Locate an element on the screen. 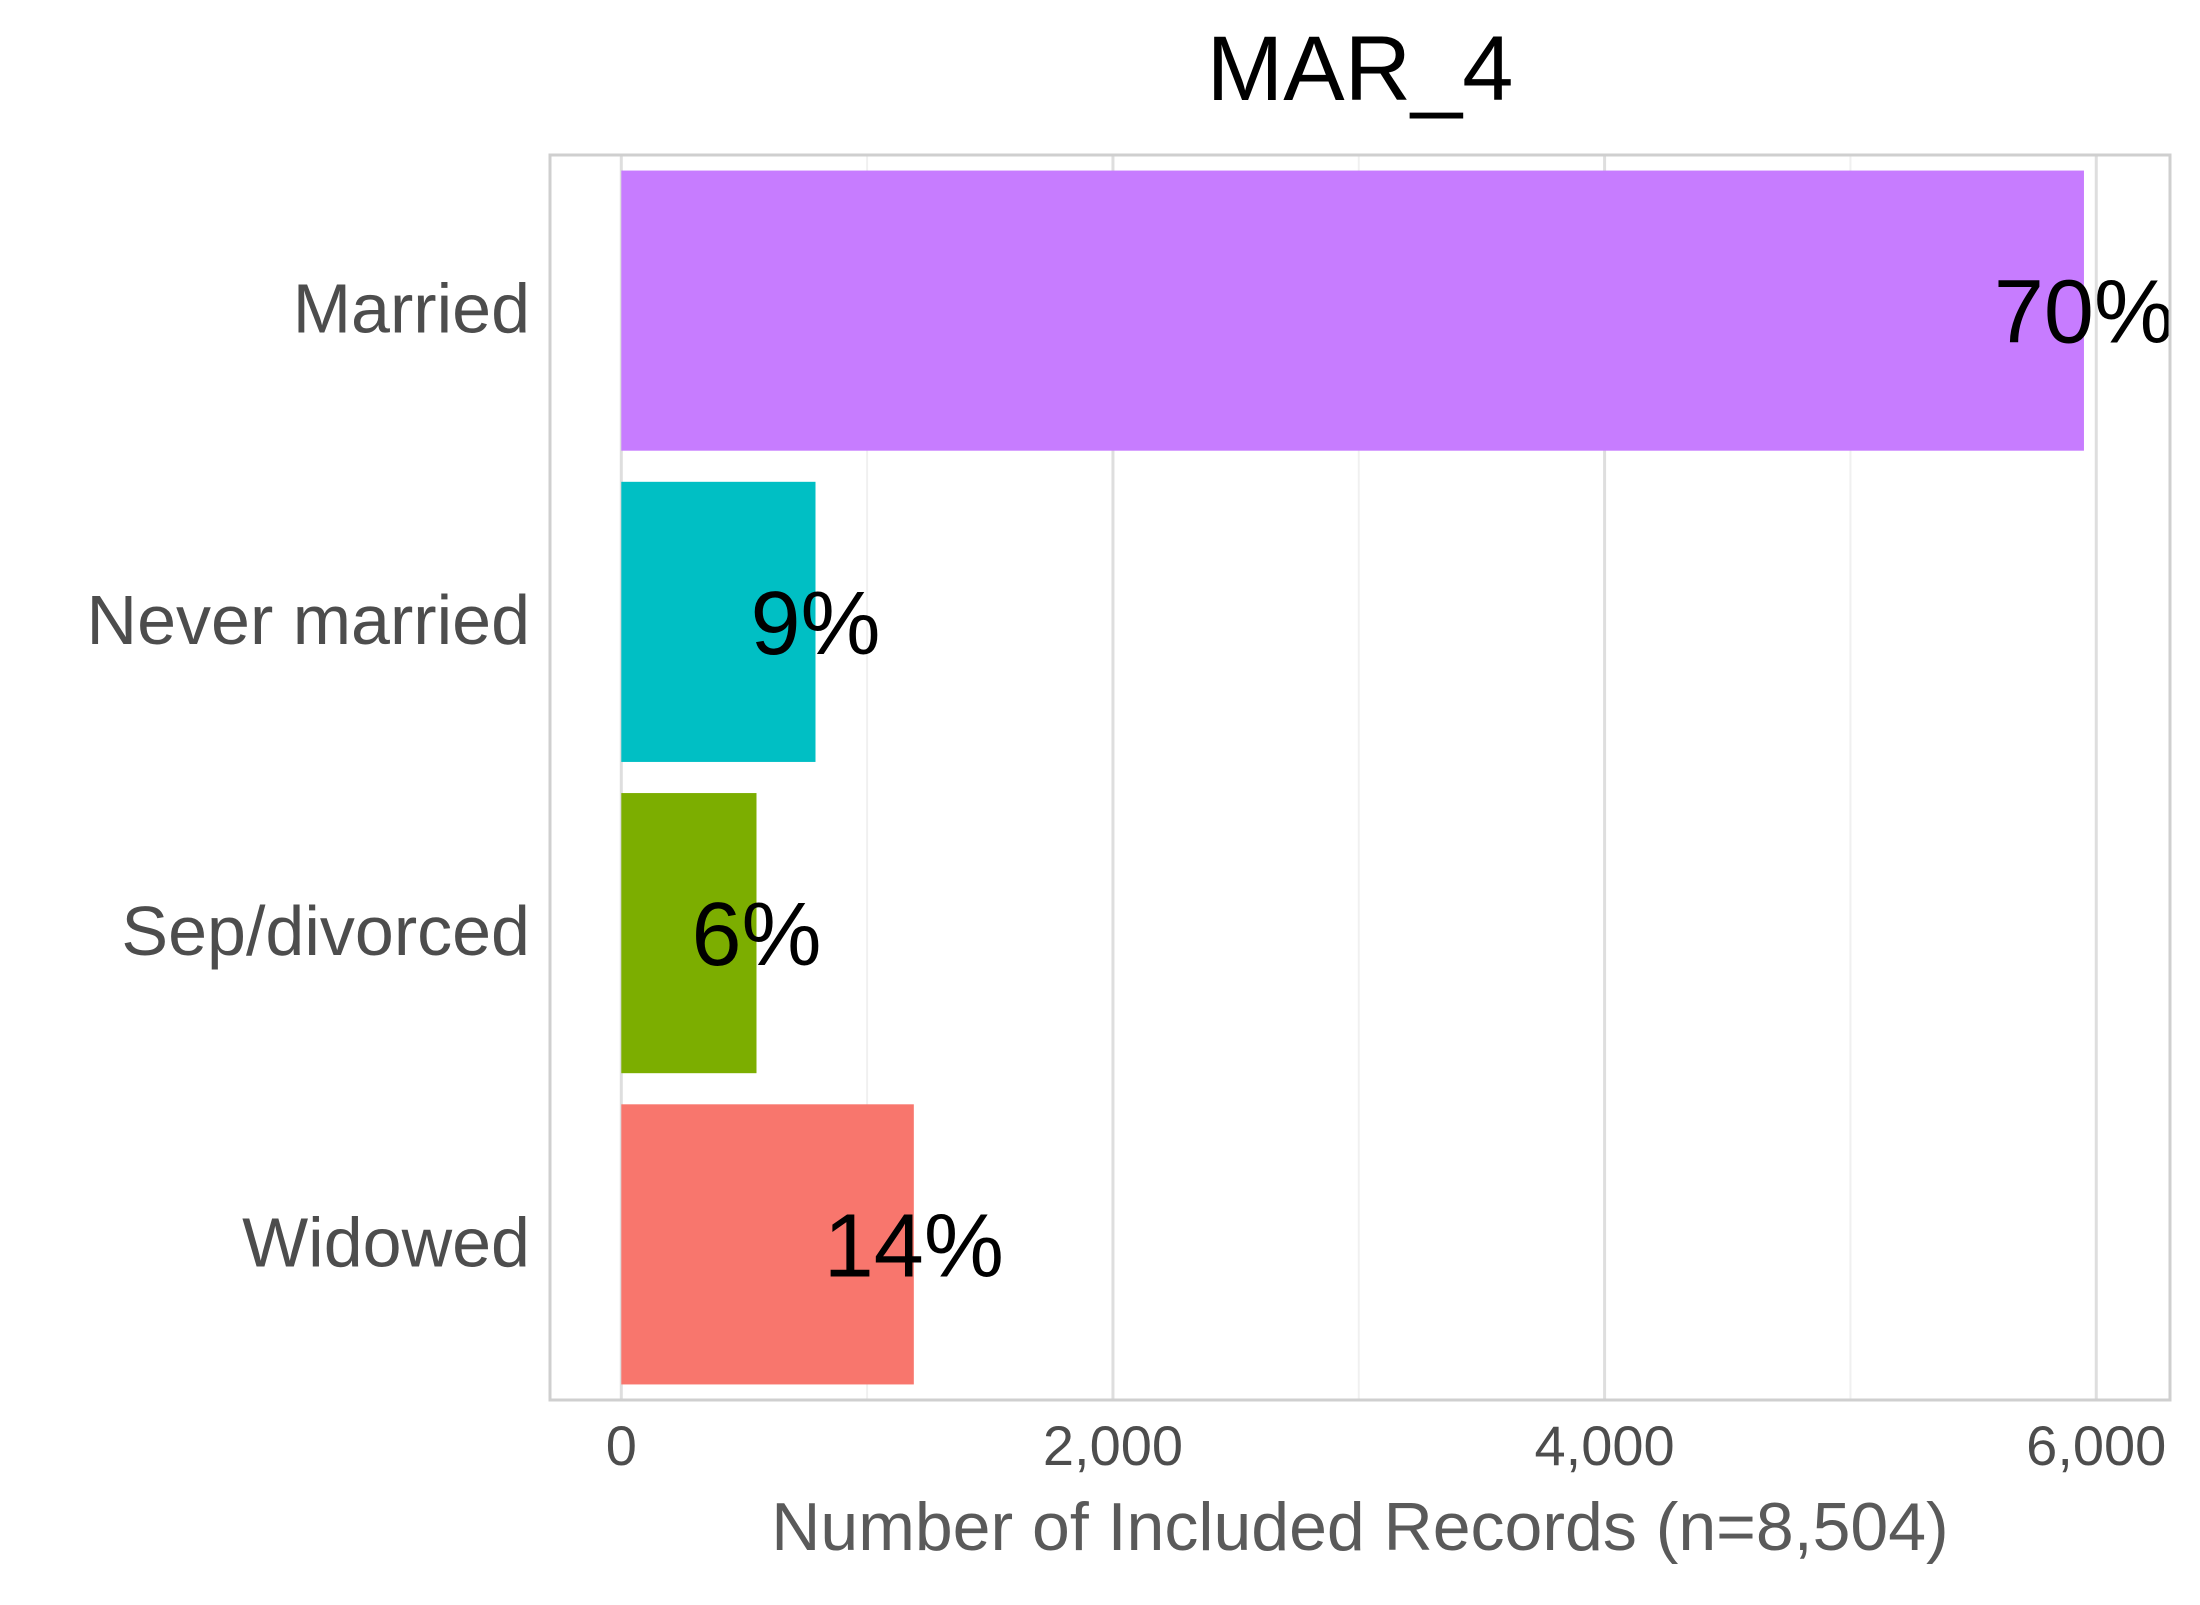 The image size is (2200, 1605). data-label: 9% is located at coordinates (815, 624).